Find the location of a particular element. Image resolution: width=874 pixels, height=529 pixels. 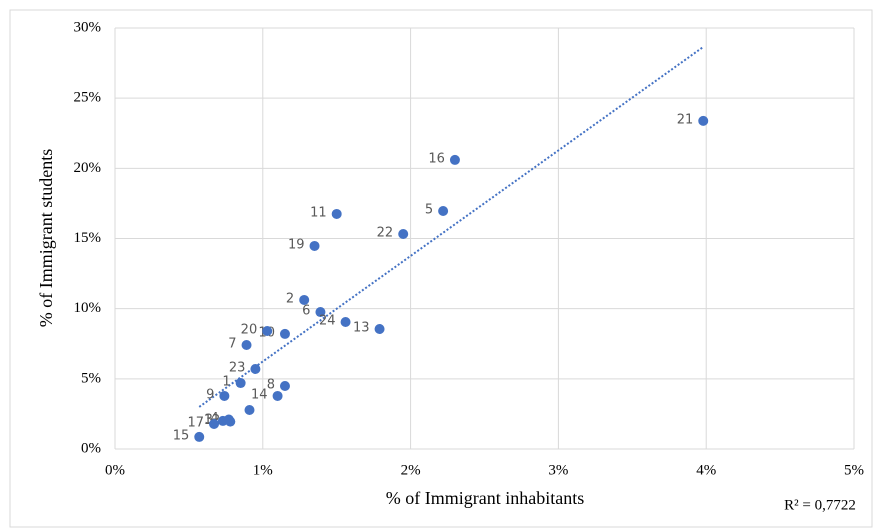

y-tick-label: 30% is located at coordinates (88, 27).